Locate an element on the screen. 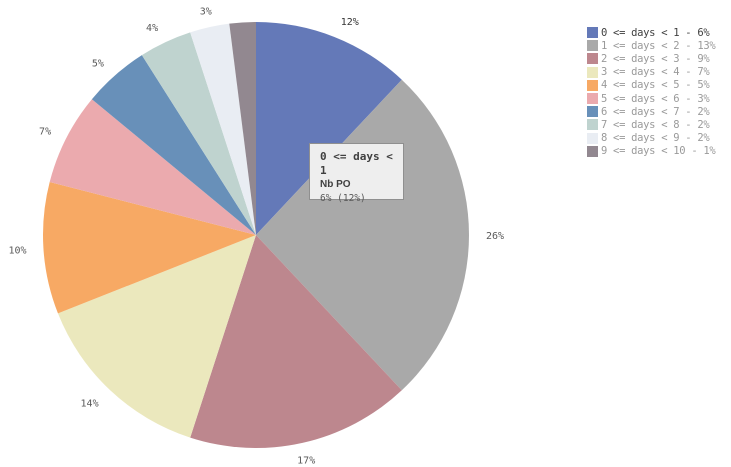 The height and width of the screenshot is (467, 731). slice-percent-label: 5% is located at coordinates (98, 64).